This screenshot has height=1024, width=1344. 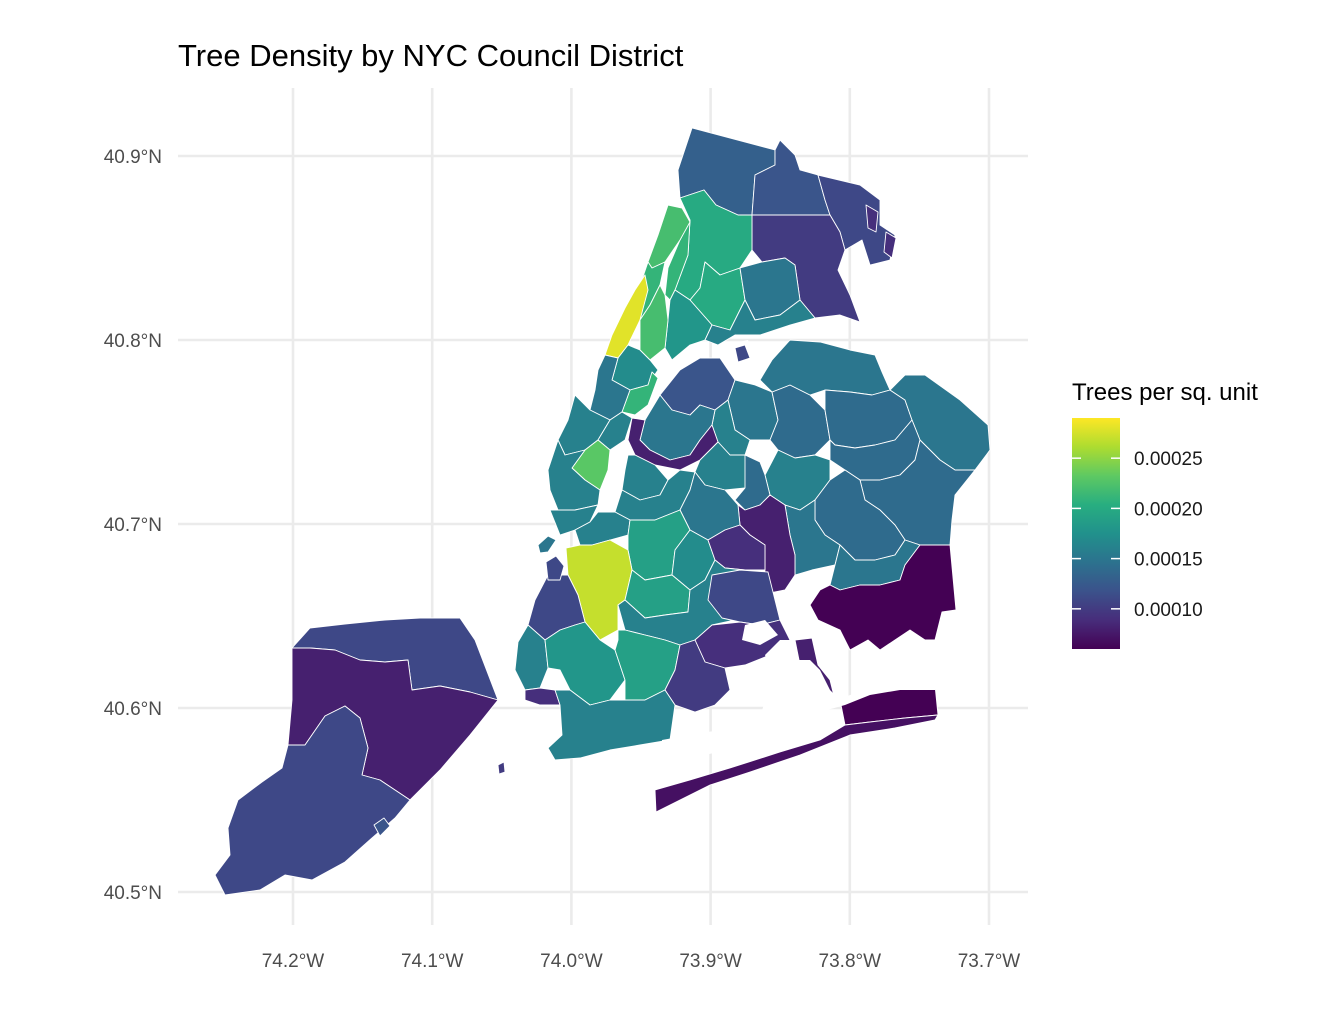 What do you see at coordinates (1096, 533) in the screenshot?
I see `legend-colorbar` at bounding box center [1096, 533].